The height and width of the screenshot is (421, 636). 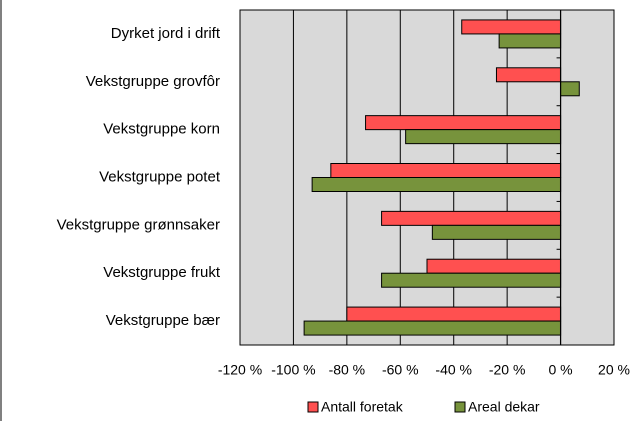 What do you see at coordinates (138, 224) in the screenshot?
I see `y-tick-label: Vekstgruppe grønnsaker` at bounding box center [138, 224].